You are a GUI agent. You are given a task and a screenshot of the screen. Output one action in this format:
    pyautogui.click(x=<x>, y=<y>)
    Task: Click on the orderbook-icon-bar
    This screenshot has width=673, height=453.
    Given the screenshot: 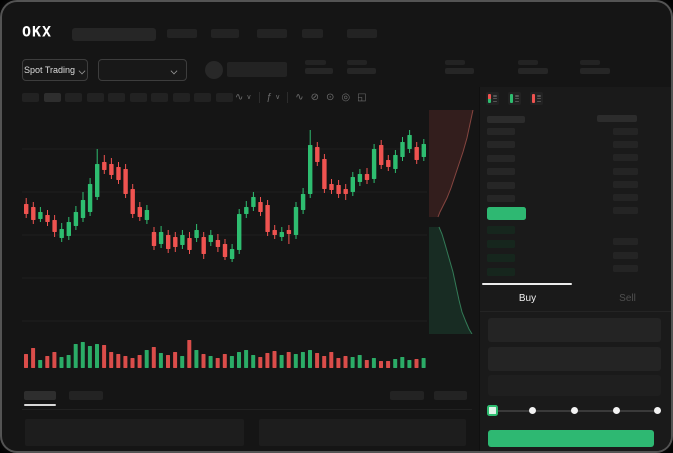 What is the action you would take?
    pyautogui.click(x=533, y=98)
    